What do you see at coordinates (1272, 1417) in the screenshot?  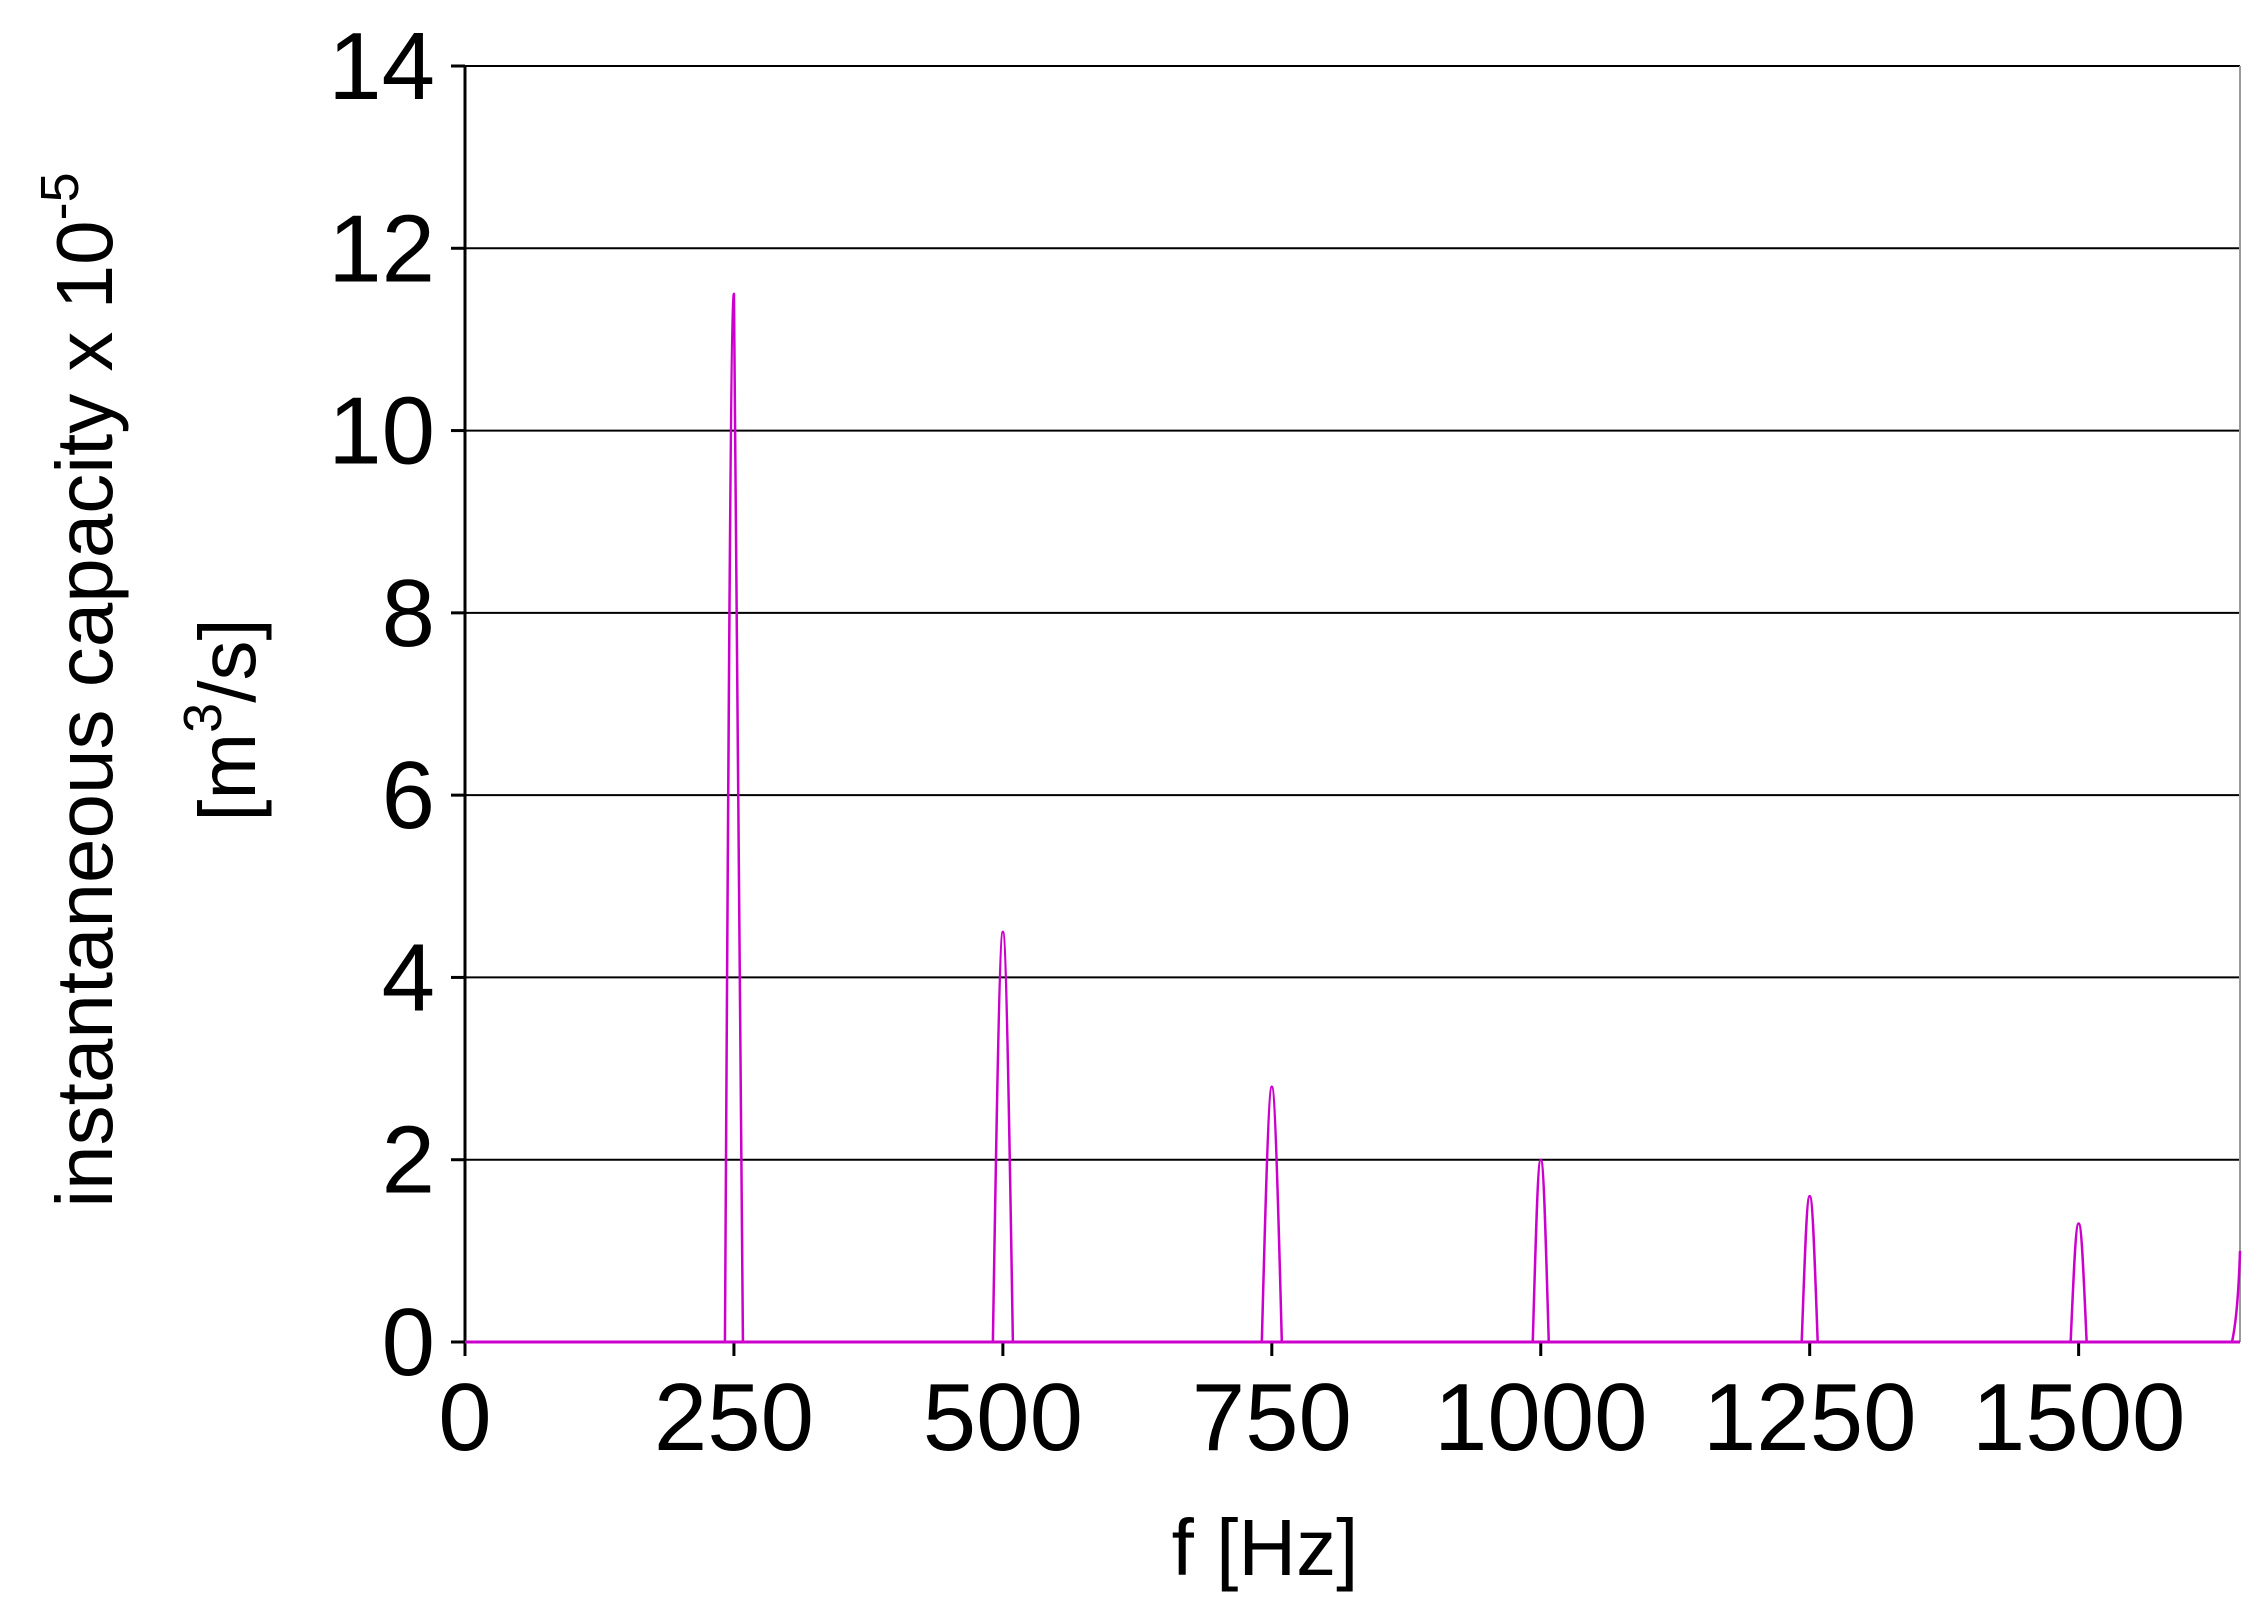 I see `x-tick-label-750: 750` at bounding box center [1272, 1417].